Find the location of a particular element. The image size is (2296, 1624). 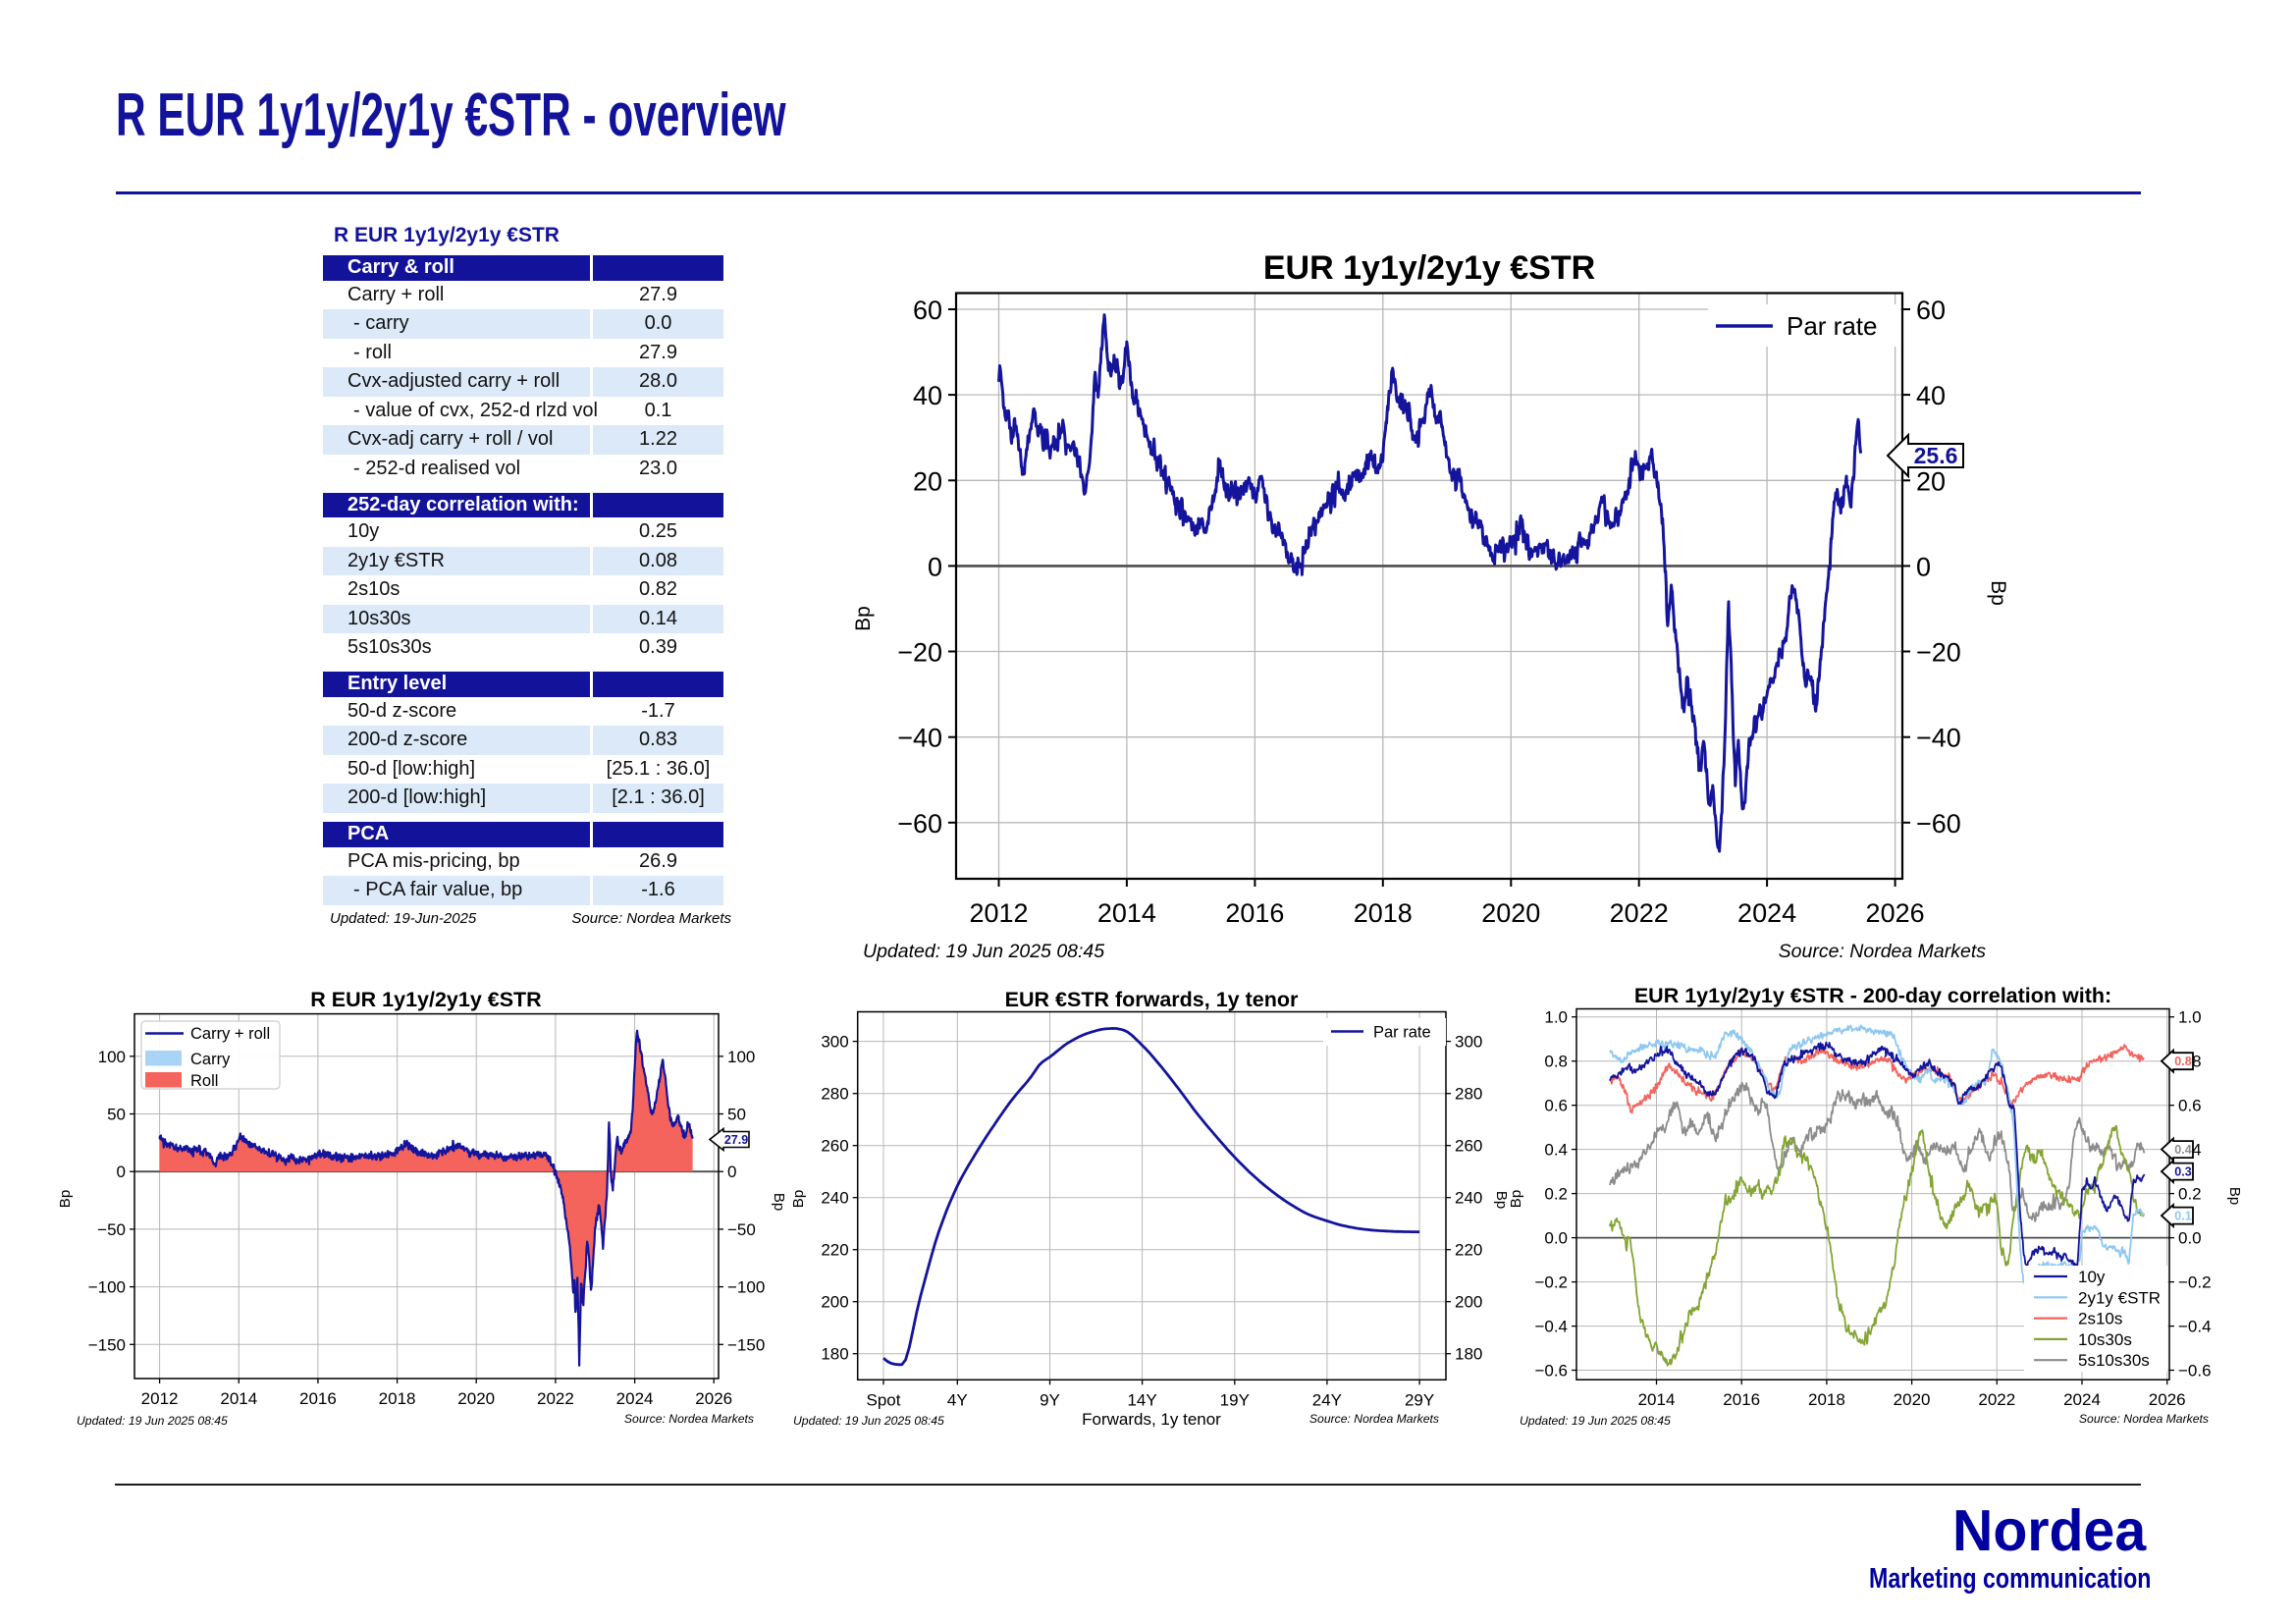

svg-text: −50 is located at coordinates (111, 1229).